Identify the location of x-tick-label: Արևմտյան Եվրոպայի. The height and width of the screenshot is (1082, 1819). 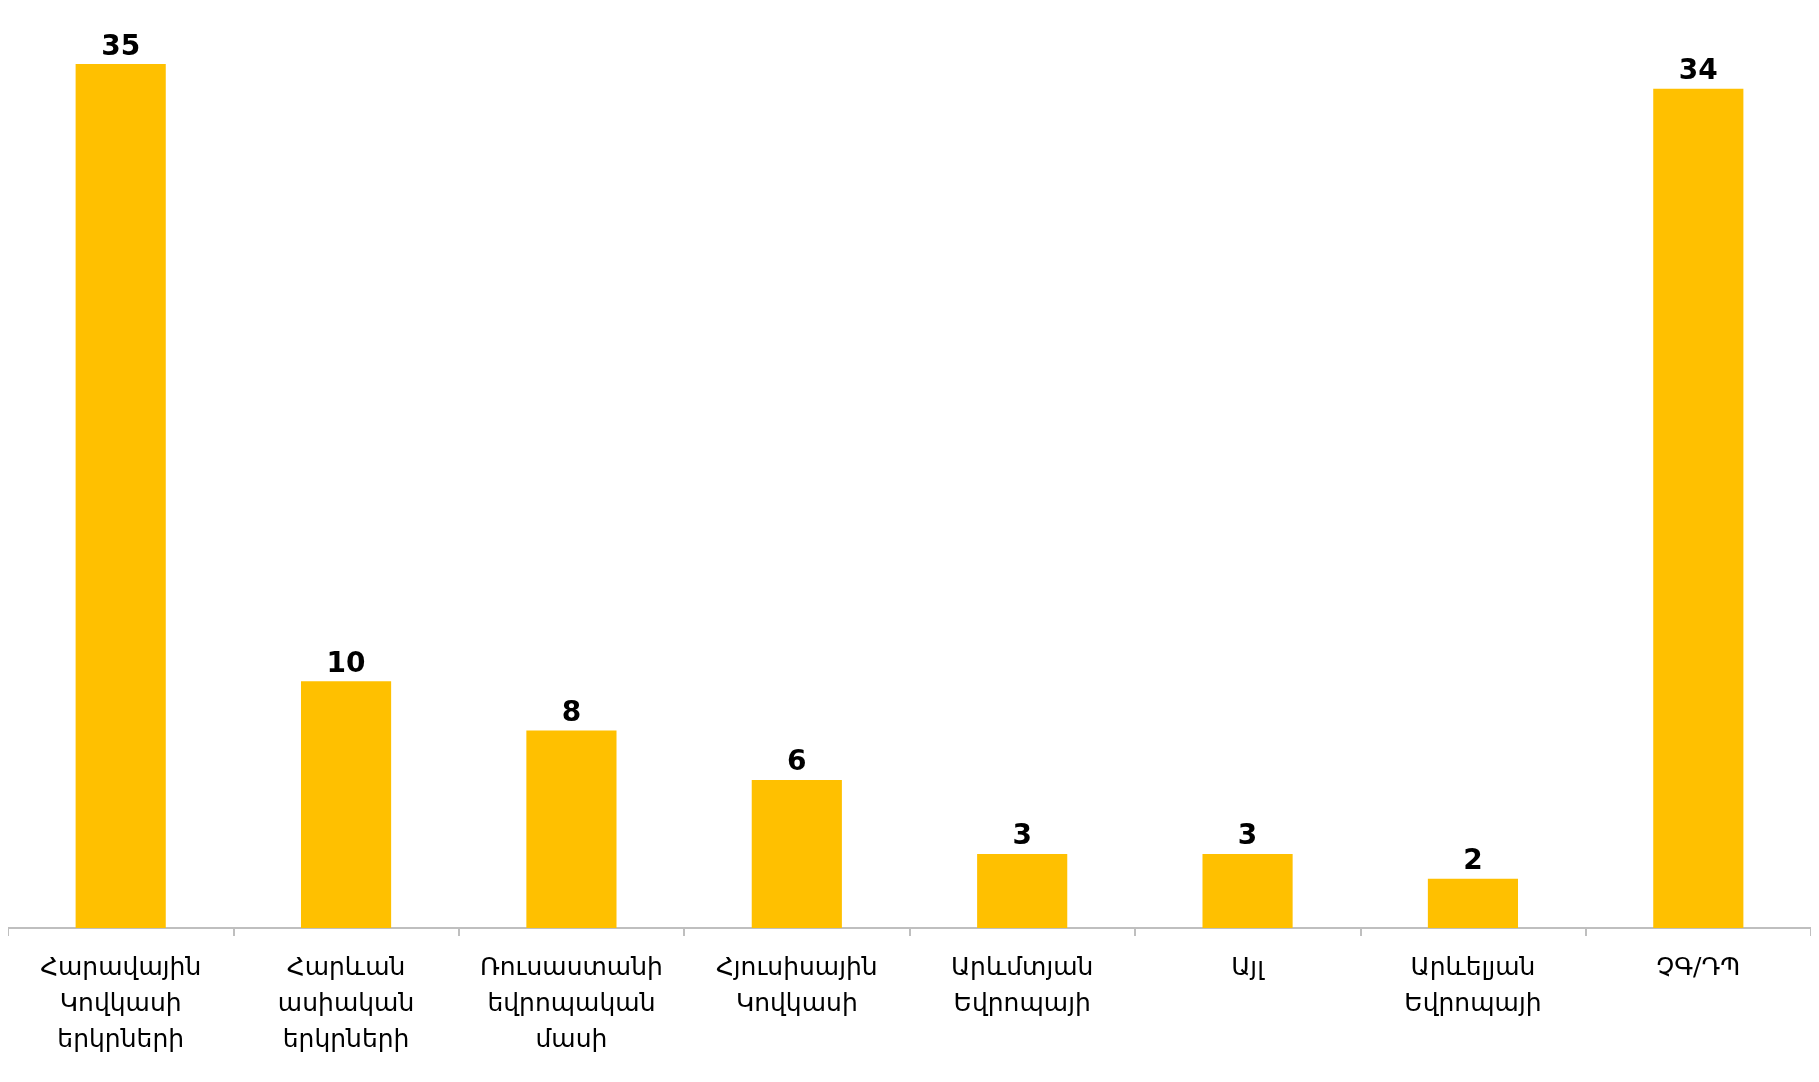
(1022, 984).